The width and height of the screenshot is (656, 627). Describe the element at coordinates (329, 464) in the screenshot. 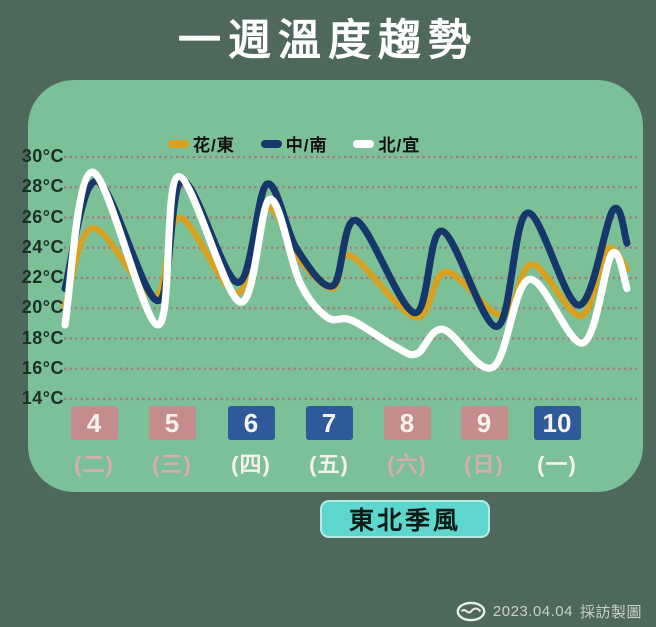

I see `weekday-label: (五)` at that location.